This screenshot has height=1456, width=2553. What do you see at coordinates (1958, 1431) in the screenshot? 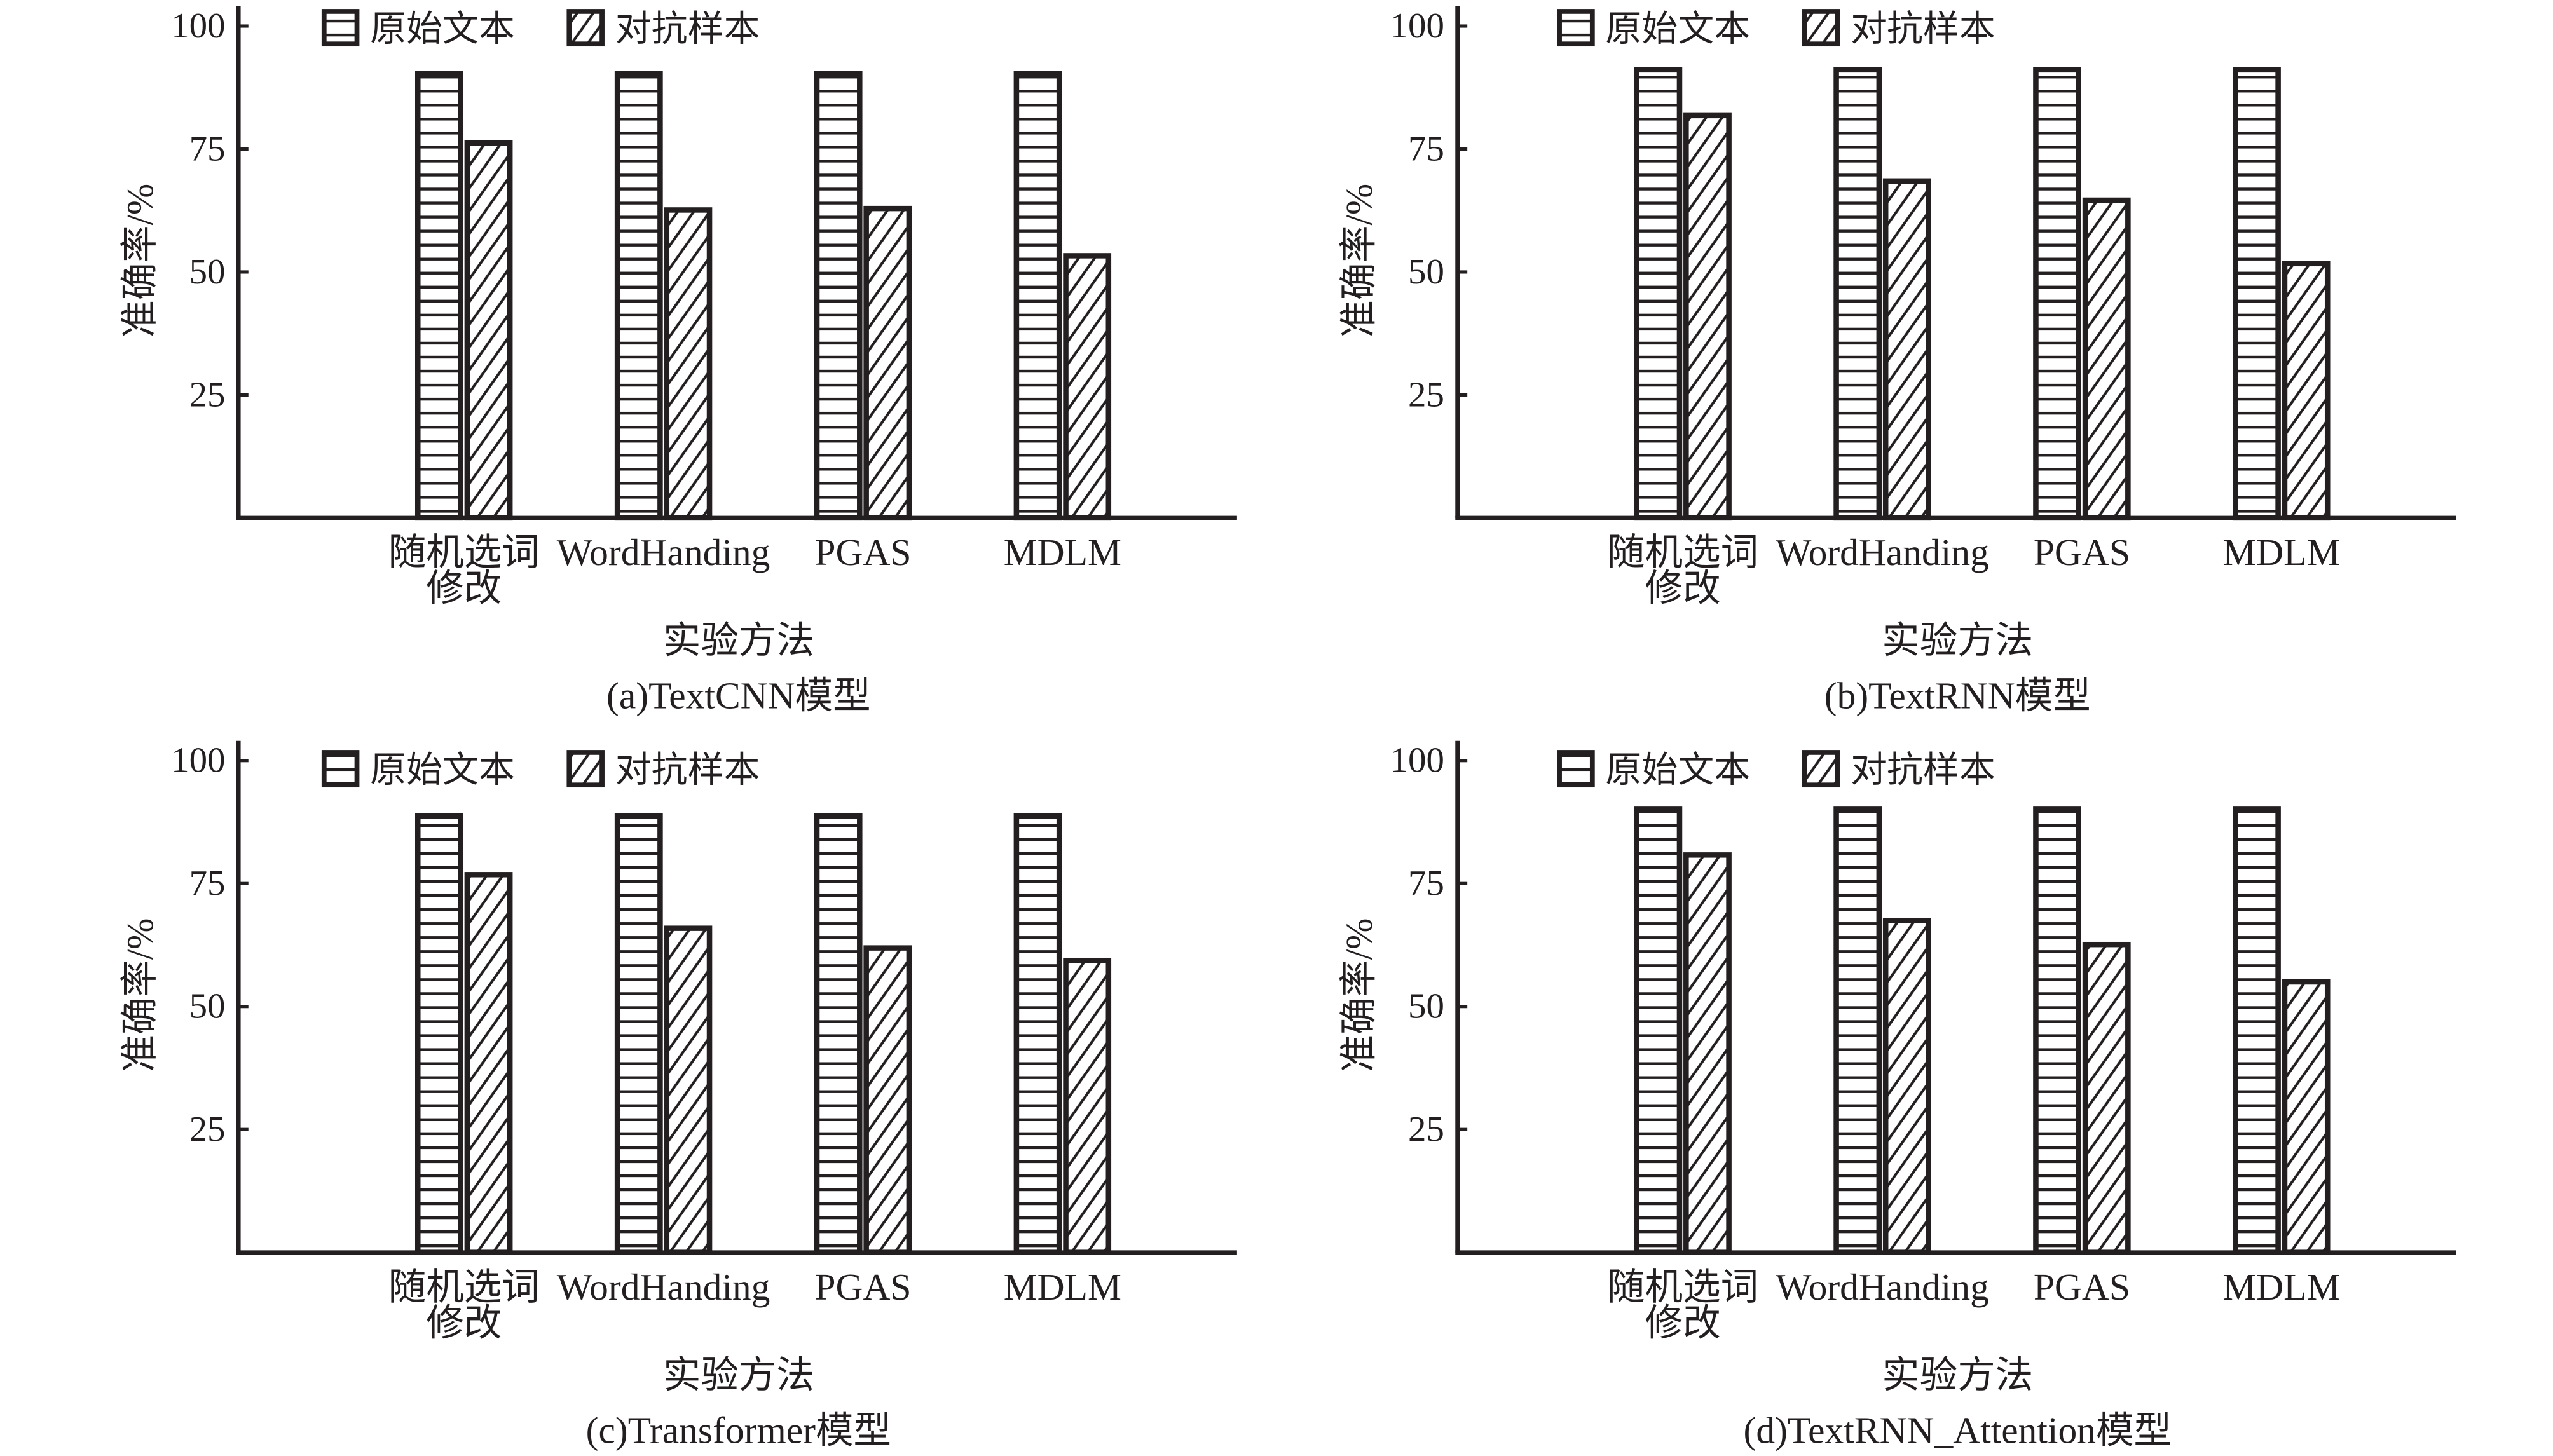
I see `chart-caption: (d)TextRNN_Attention模型` at bounding box center [1958, 1431].